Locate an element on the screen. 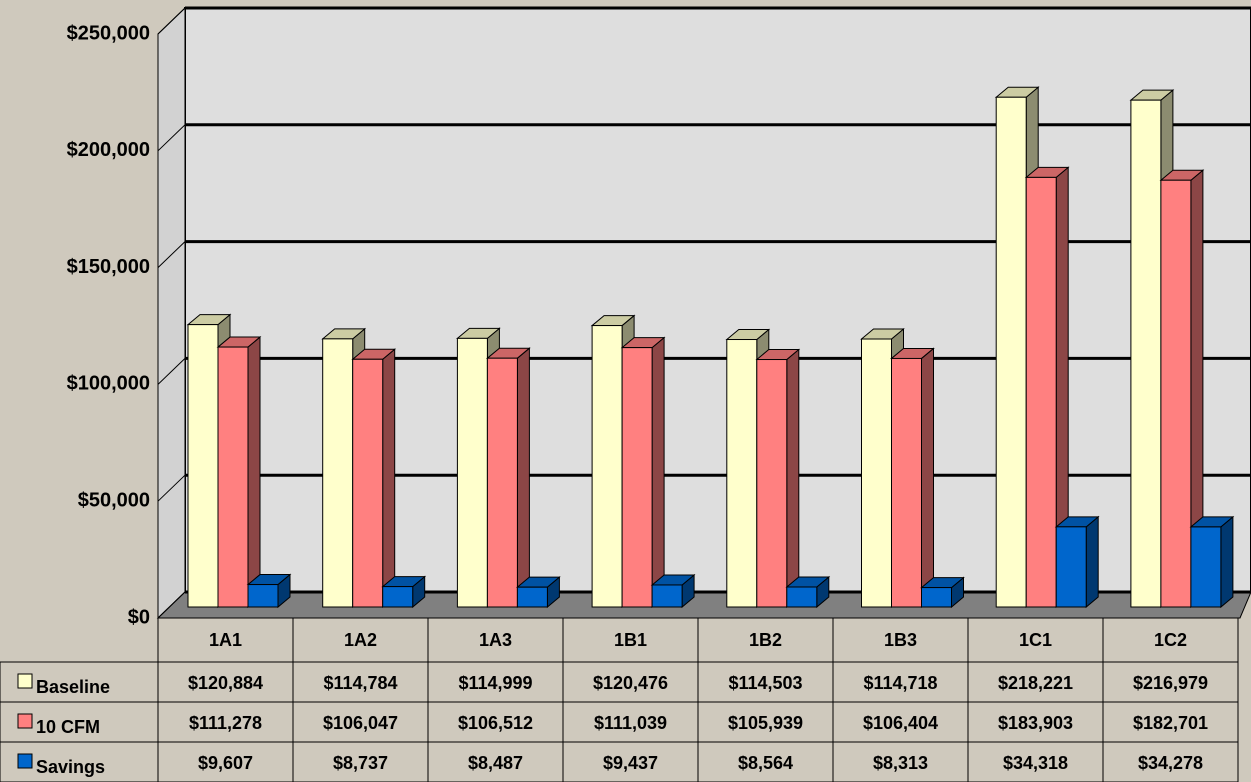  x-tick-label: 1C1 is located at coordinates (1035, 640).